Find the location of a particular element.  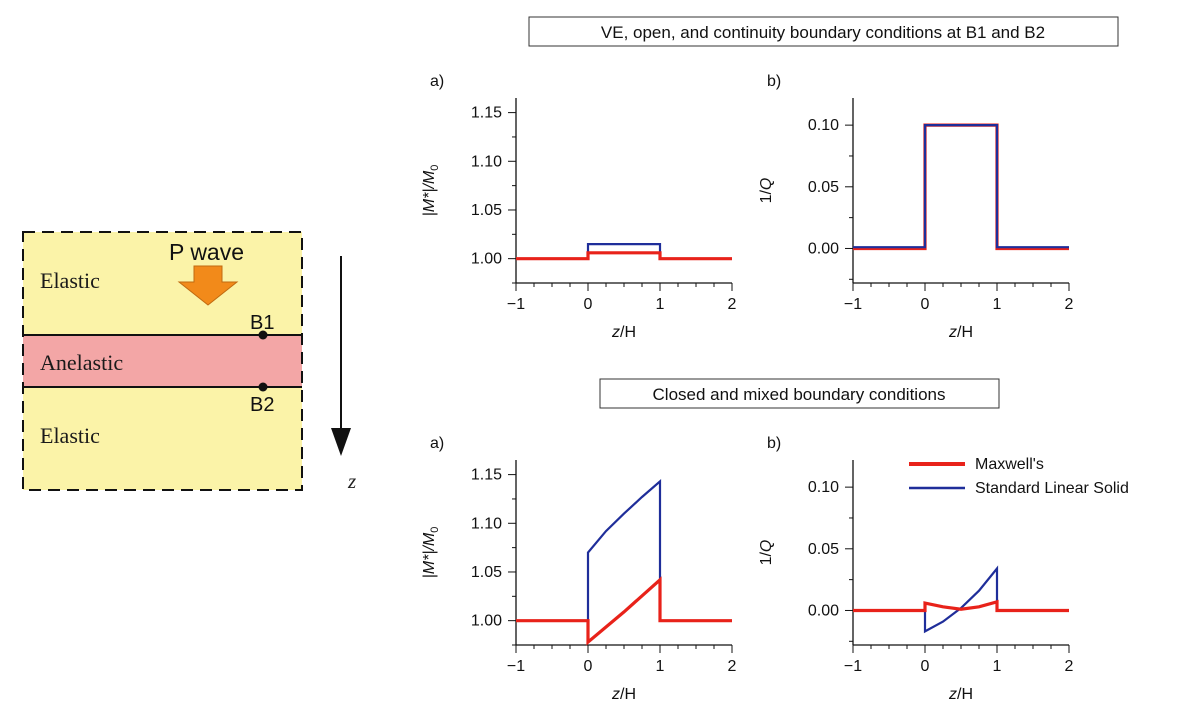

p-wave-arrow-icon is located at coordinates (208, 285).